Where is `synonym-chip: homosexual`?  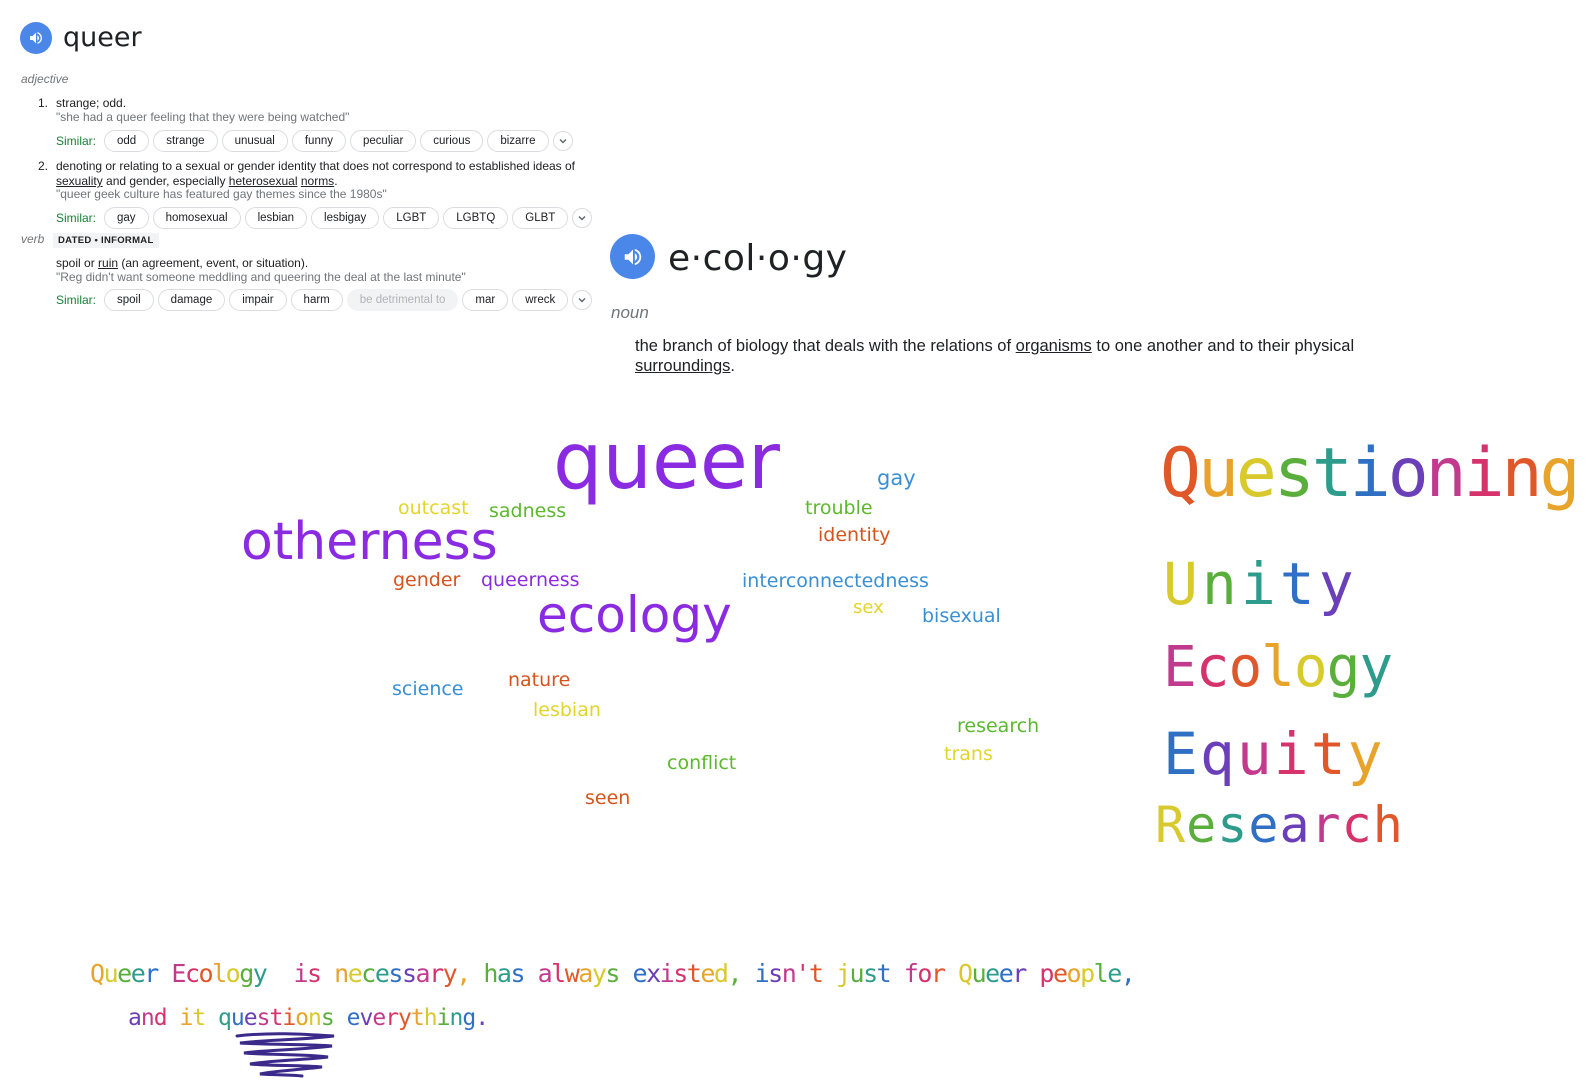
synonym-chip: homosexual is located at coordinates (196, 218).